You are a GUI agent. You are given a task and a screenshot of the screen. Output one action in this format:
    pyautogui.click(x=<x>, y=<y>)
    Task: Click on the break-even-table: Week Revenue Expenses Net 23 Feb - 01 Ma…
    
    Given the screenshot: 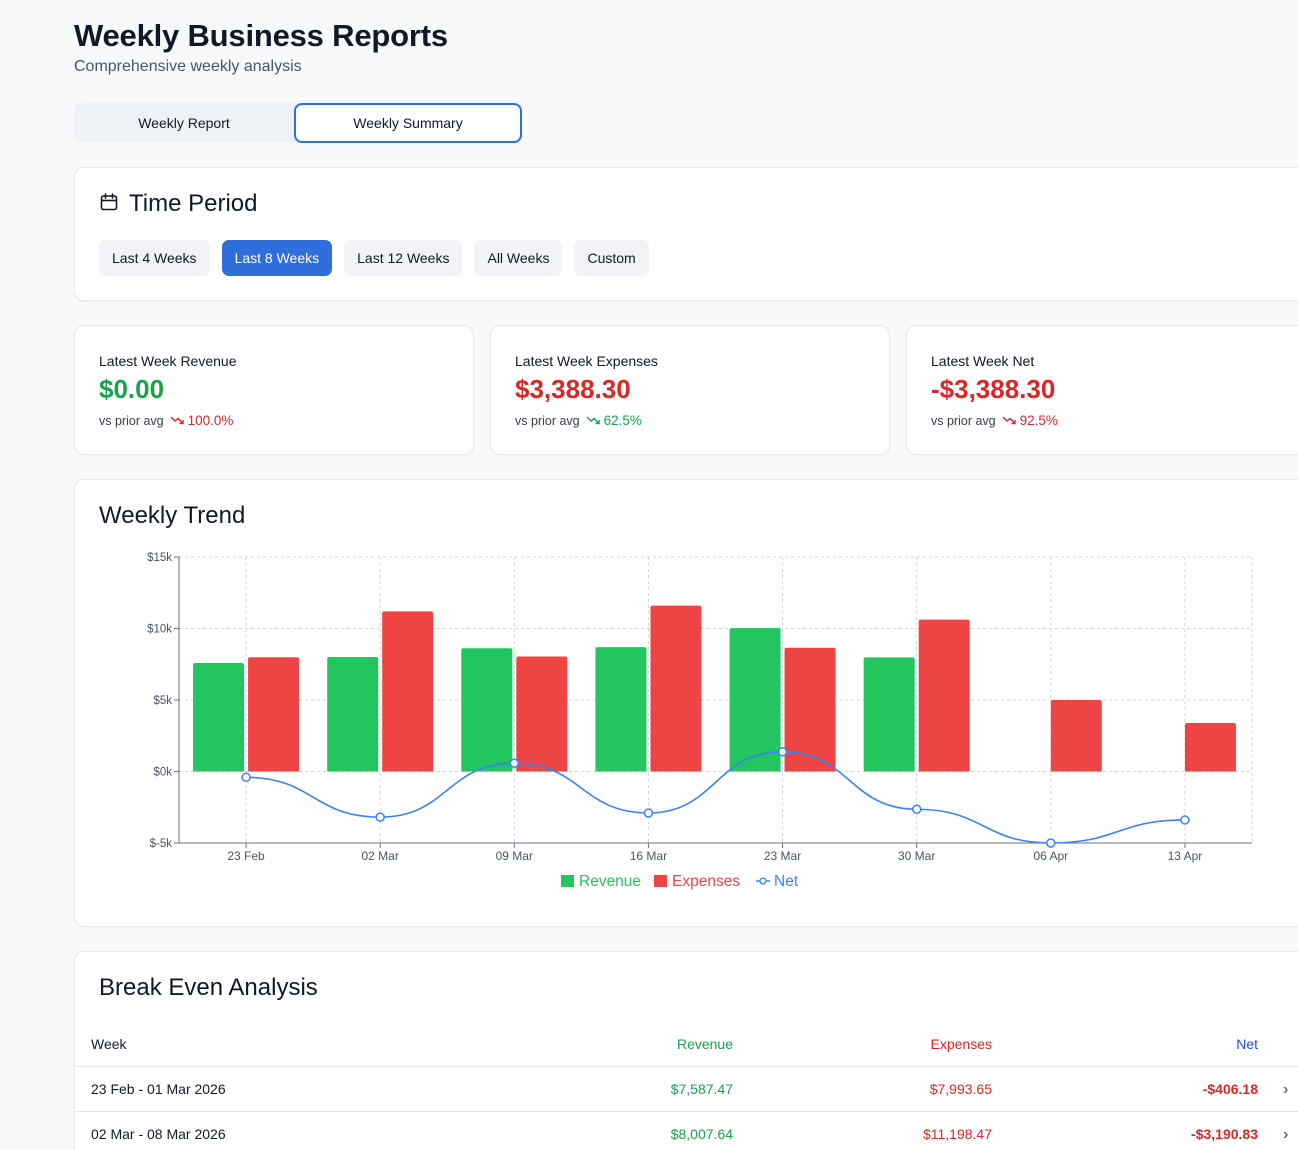 What is the action you would take?
    pyautogui.click(x=686, y=1086)
    